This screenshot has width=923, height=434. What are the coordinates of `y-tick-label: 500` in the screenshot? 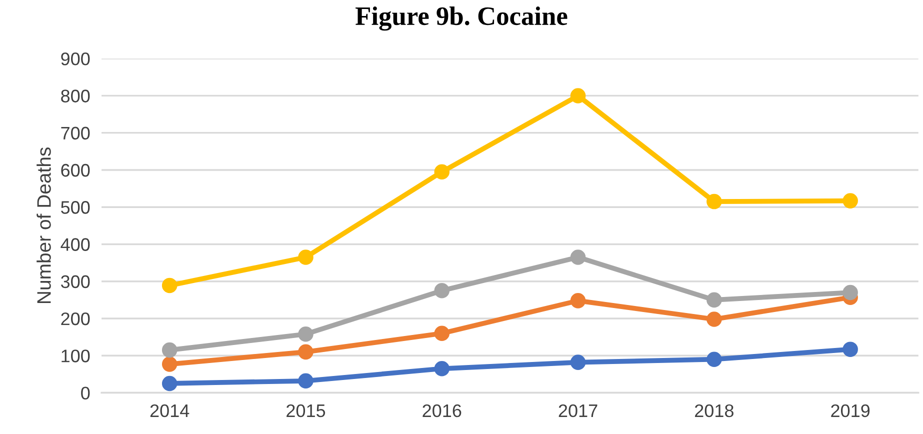 It's located at (75, 207).